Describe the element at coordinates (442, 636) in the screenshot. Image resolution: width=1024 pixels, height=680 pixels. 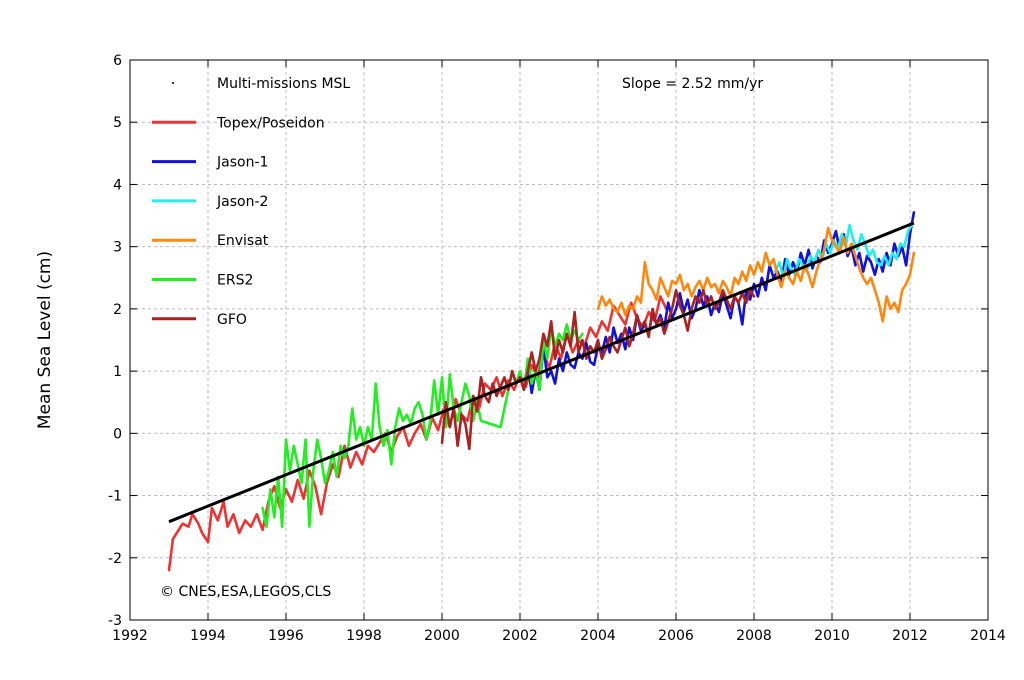
I see `x-tick-label: 2000` at that location.